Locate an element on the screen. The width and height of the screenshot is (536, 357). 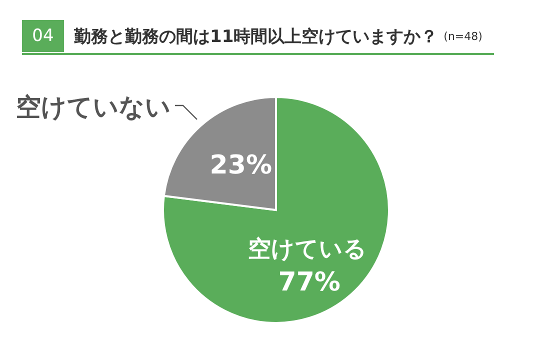
chart-title: 勤務と勤務の間は11時間以上空けていますか？ is located at coordinates (256, 37).